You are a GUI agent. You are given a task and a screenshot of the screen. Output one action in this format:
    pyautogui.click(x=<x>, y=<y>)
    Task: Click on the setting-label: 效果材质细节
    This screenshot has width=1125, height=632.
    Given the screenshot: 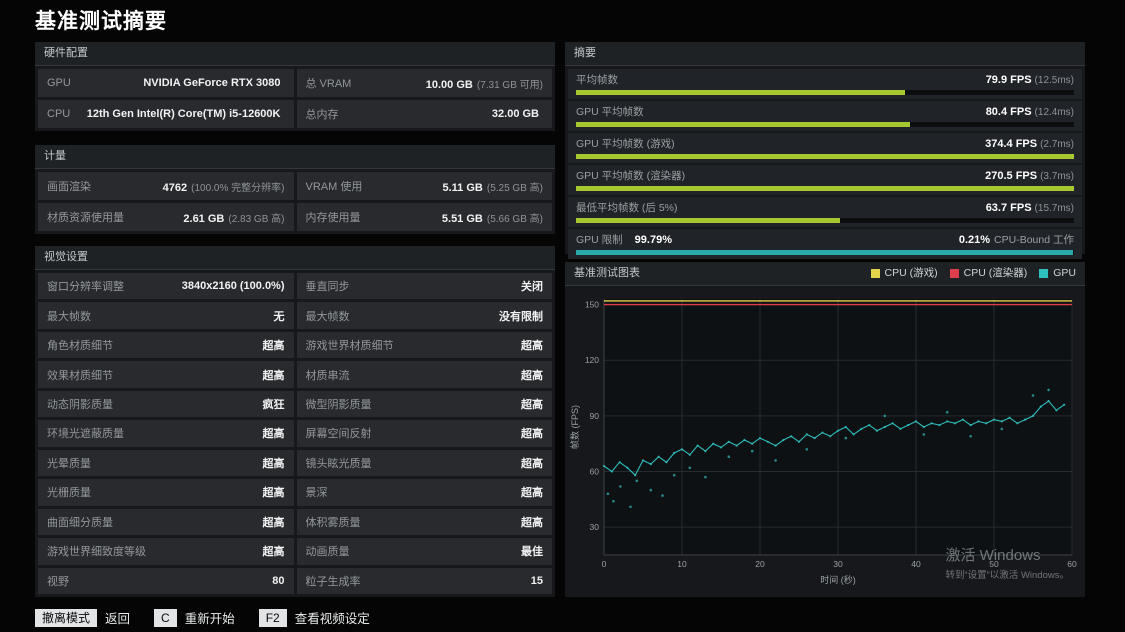 What is the action you would take?
    pyautogui.click(x=80, y=375)
    